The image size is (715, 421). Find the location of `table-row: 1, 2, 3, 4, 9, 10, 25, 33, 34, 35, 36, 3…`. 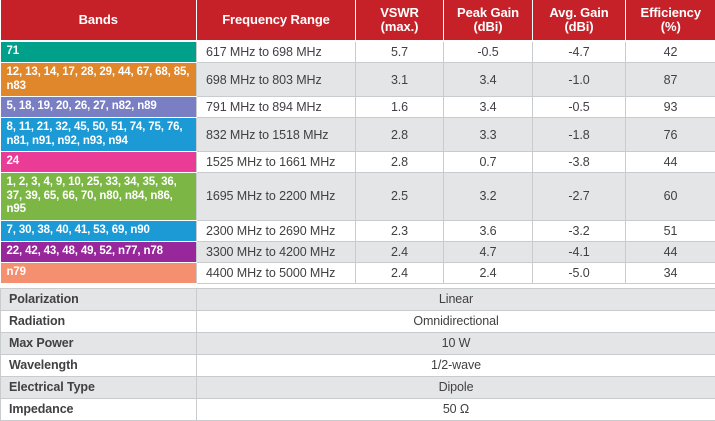

table-row: 1, 2, 3, 4, 9, 10, 25, 33, 34, 35, 36, 3… is located at coordinates (358, 197).